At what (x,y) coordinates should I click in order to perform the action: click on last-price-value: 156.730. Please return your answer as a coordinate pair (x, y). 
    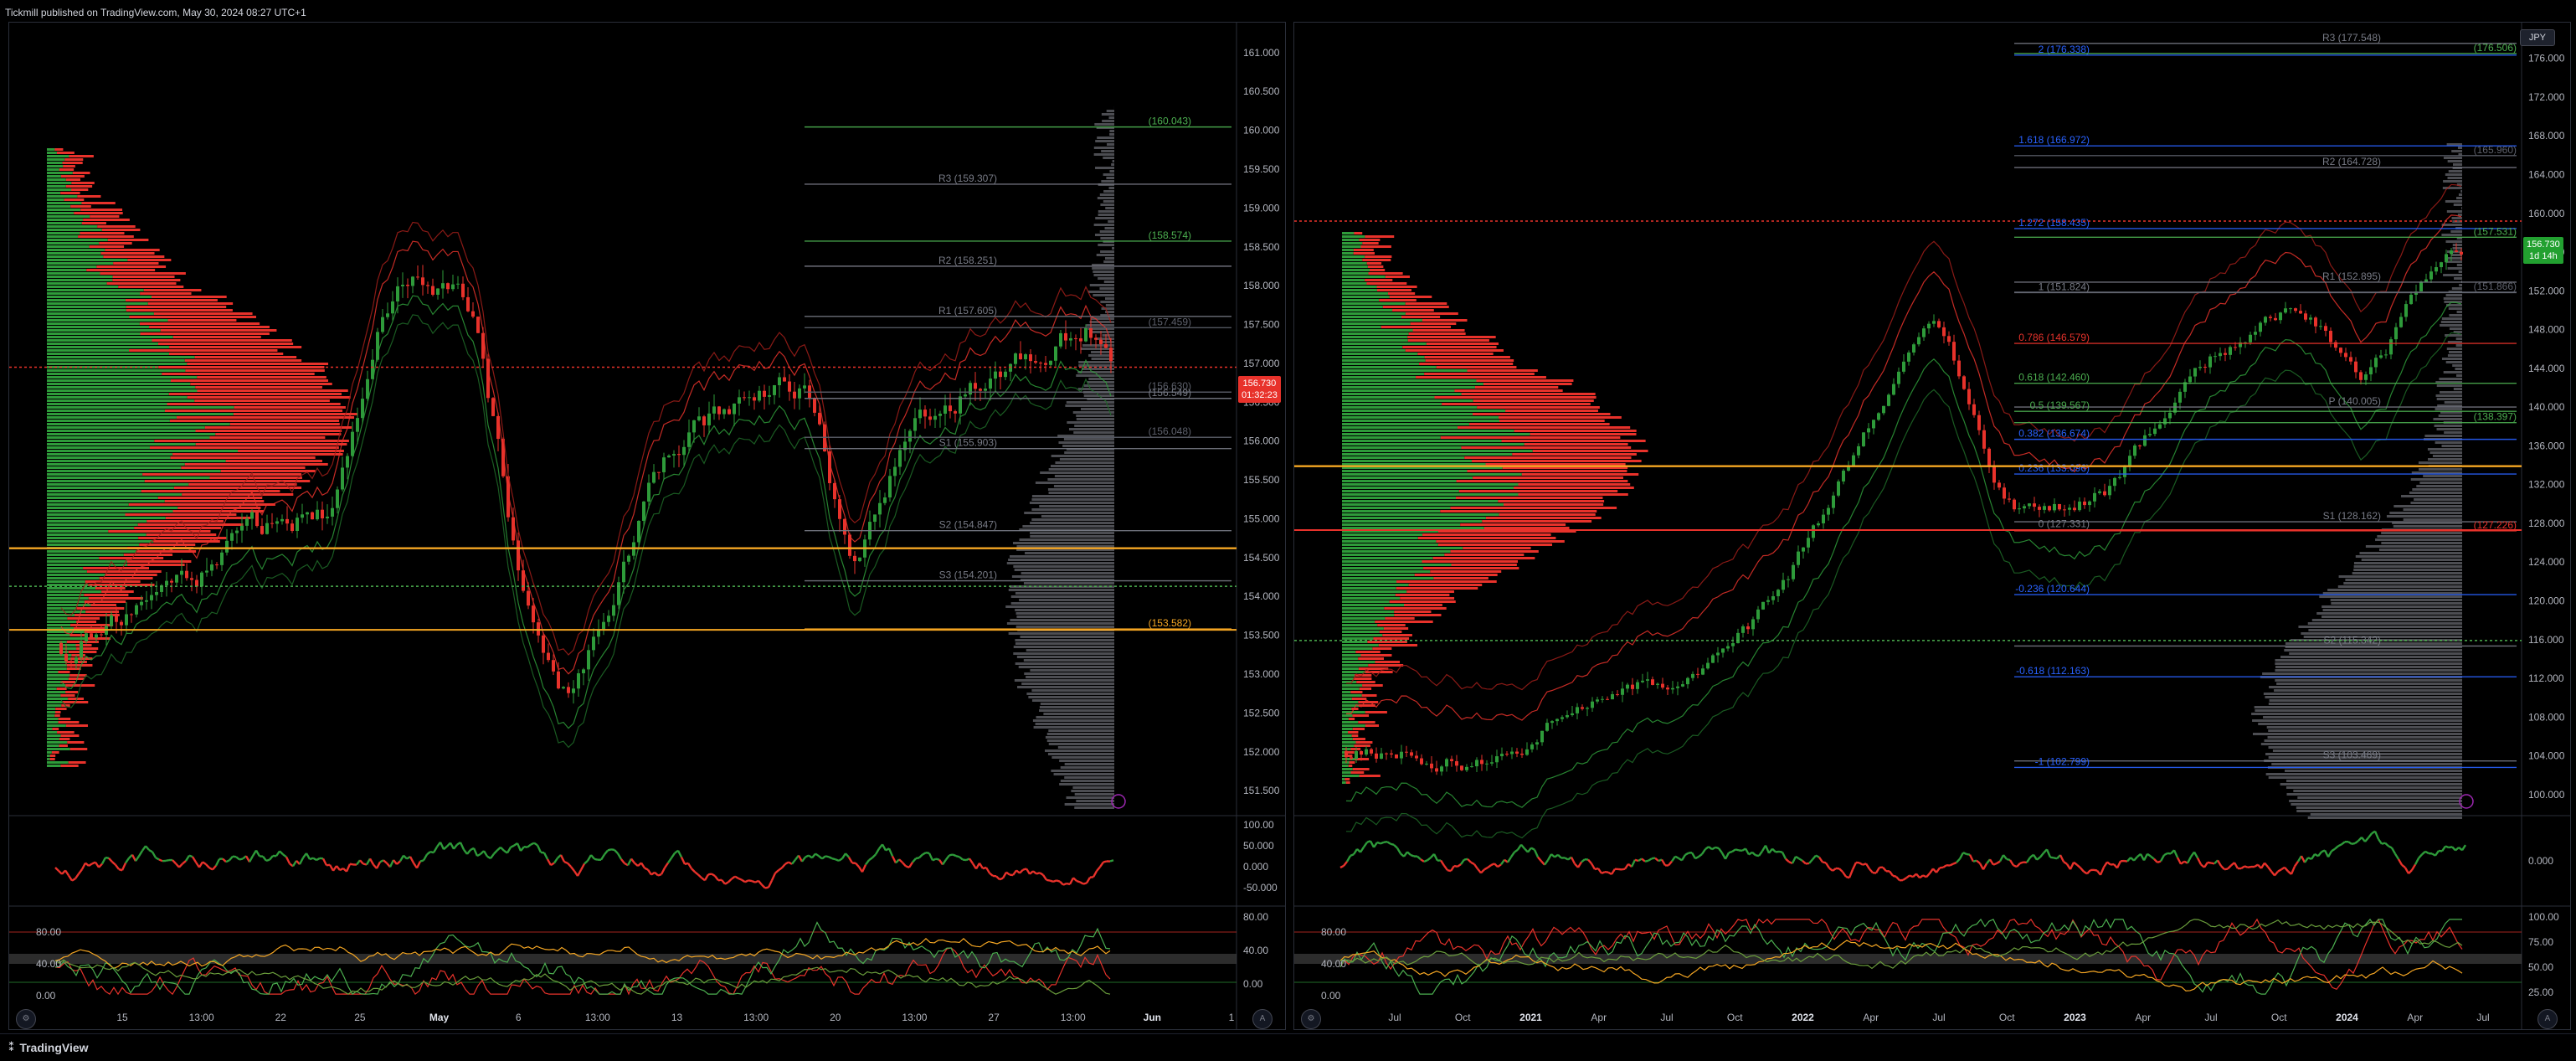
    Looking at the image, I should click on (1260, 383).